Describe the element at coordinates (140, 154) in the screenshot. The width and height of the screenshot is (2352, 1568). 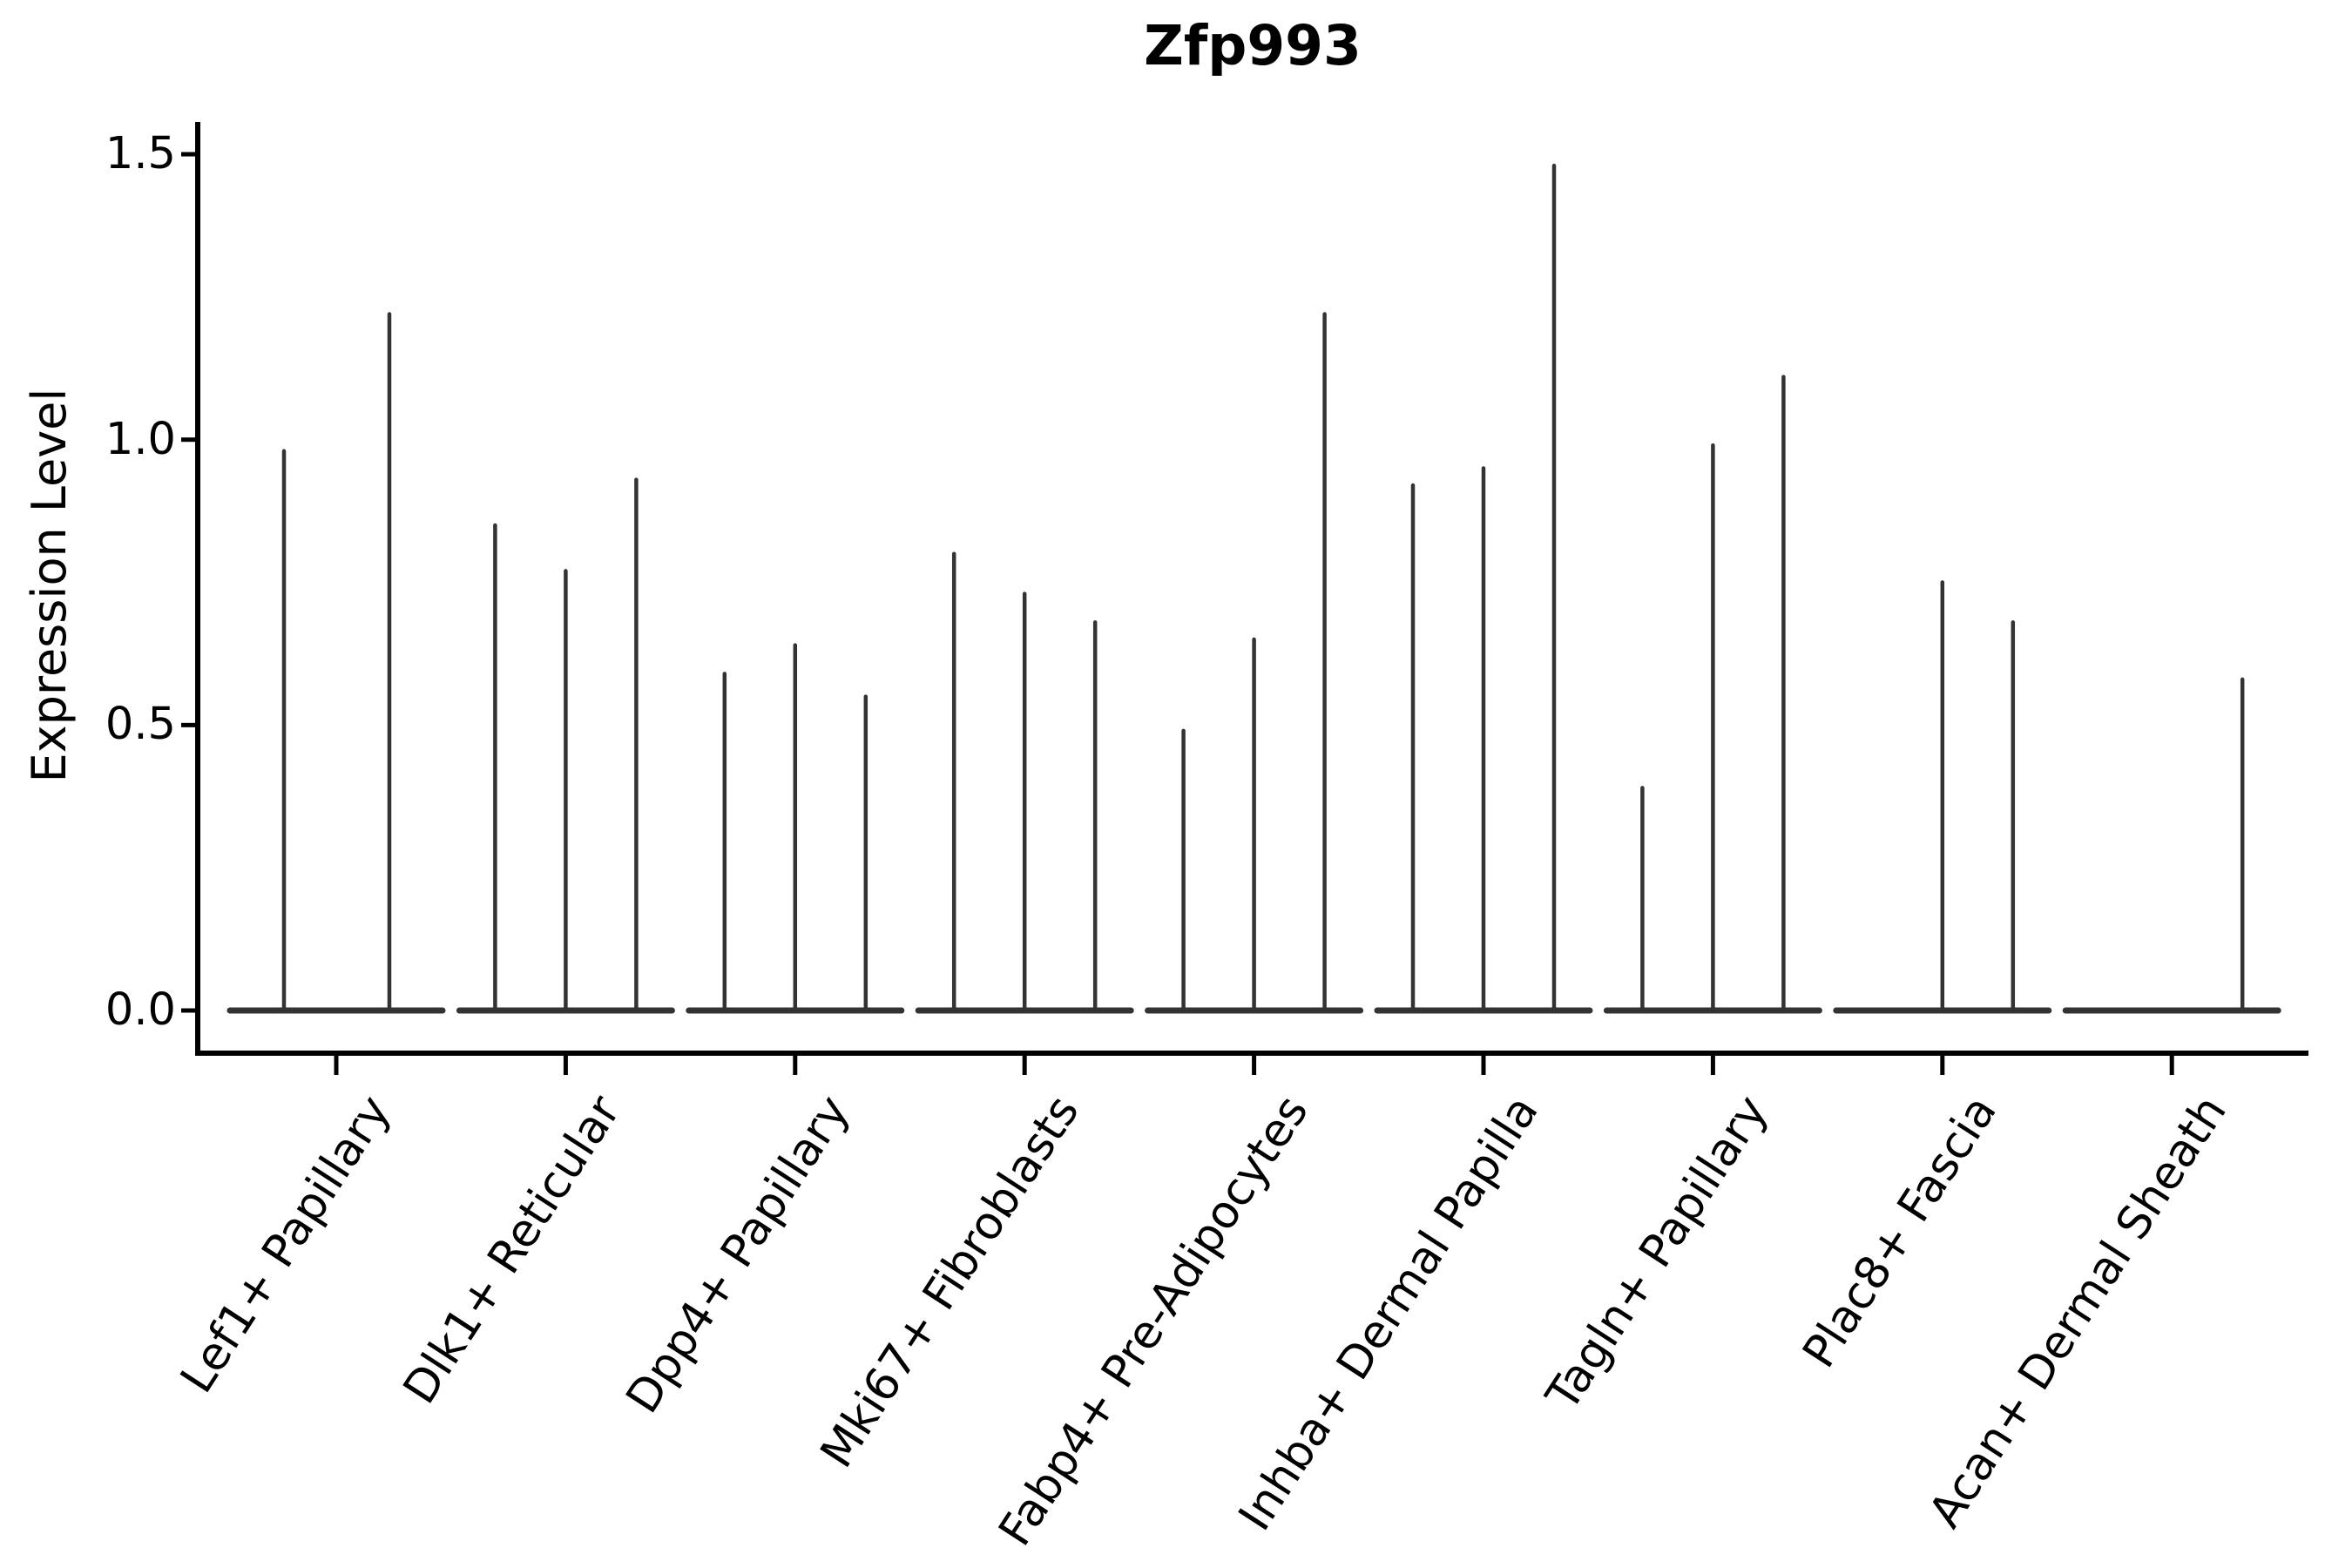
I see `y-tick-label: 1.5` at that location.